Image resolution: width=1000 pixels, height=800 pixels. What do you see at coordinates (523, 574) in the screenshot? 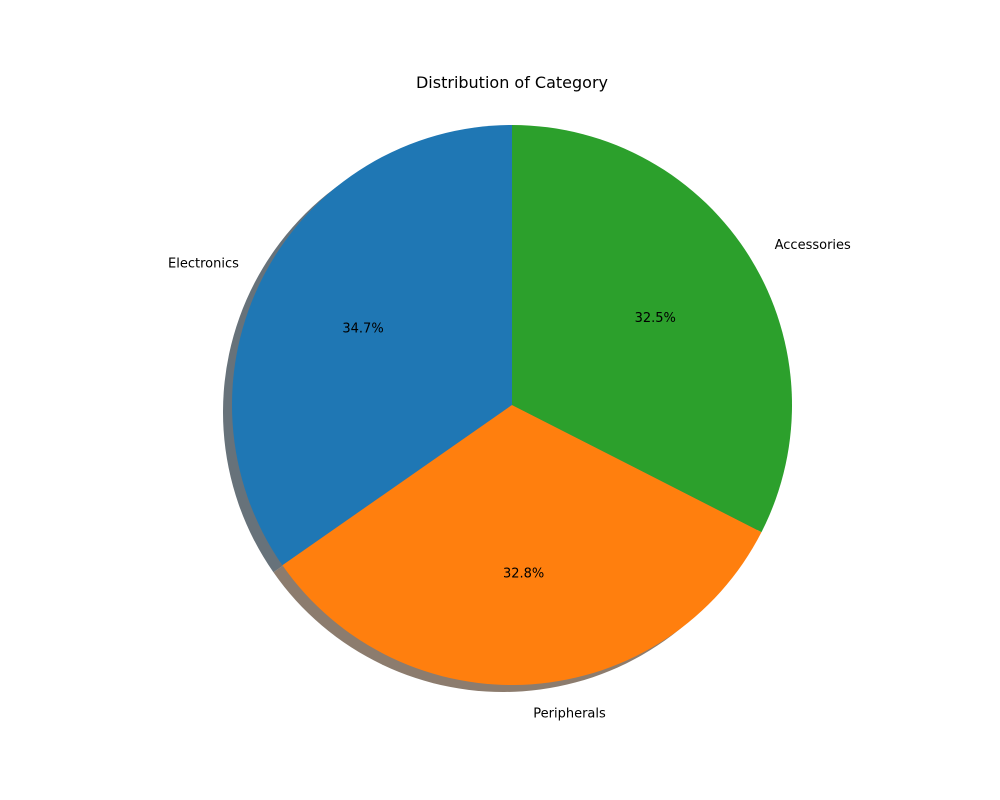
I see `percent-label-peripherals: 32.8%` at bounding box center [523, 574].